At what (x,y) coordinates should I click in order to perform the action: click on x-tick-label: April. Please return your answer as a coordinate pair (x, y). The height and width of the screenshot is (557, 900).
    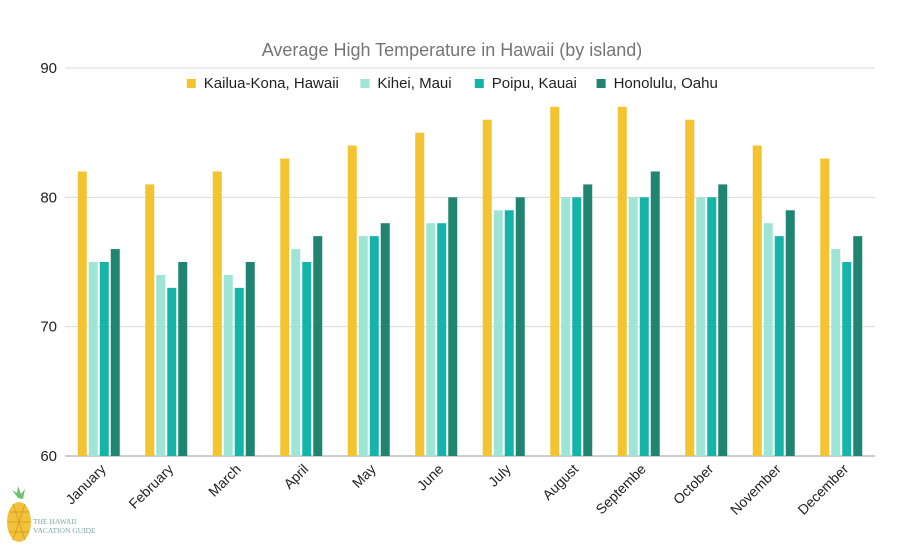
    Looking at the image, I should click on (295, 476).